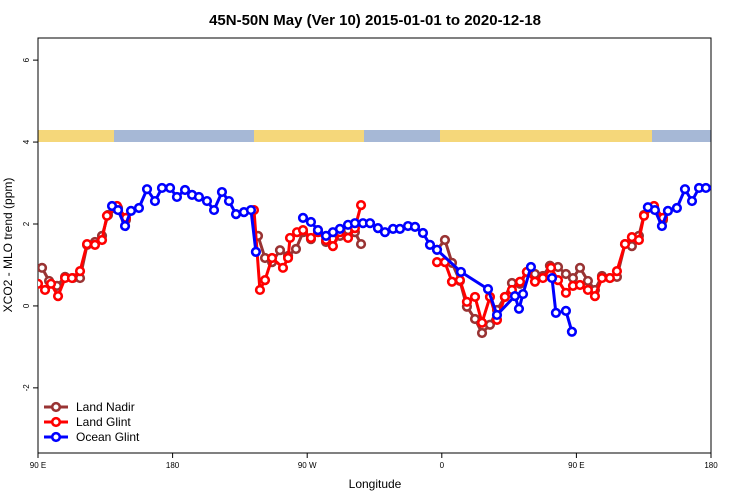 This screenshot has width=750, height=500. I want to click on x-tick-label: 90 W, so click(307, 465).